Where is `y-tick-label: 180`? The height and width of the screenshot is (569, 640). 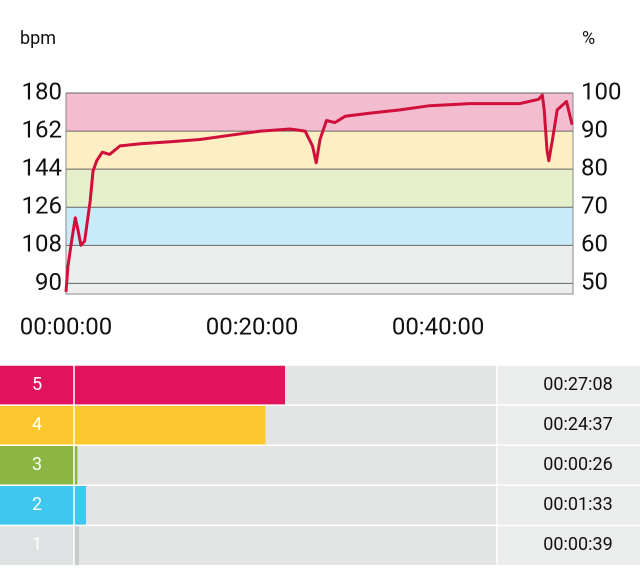 y-tick-label: 180 is located at coordinates (42, 91).